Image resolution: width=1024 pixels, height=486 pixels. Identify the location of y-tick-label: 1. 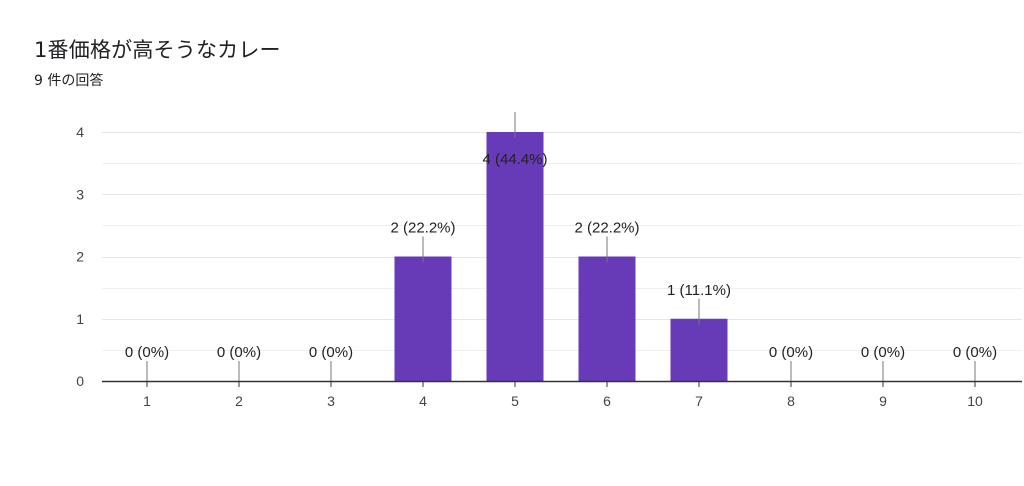
(80, 319).